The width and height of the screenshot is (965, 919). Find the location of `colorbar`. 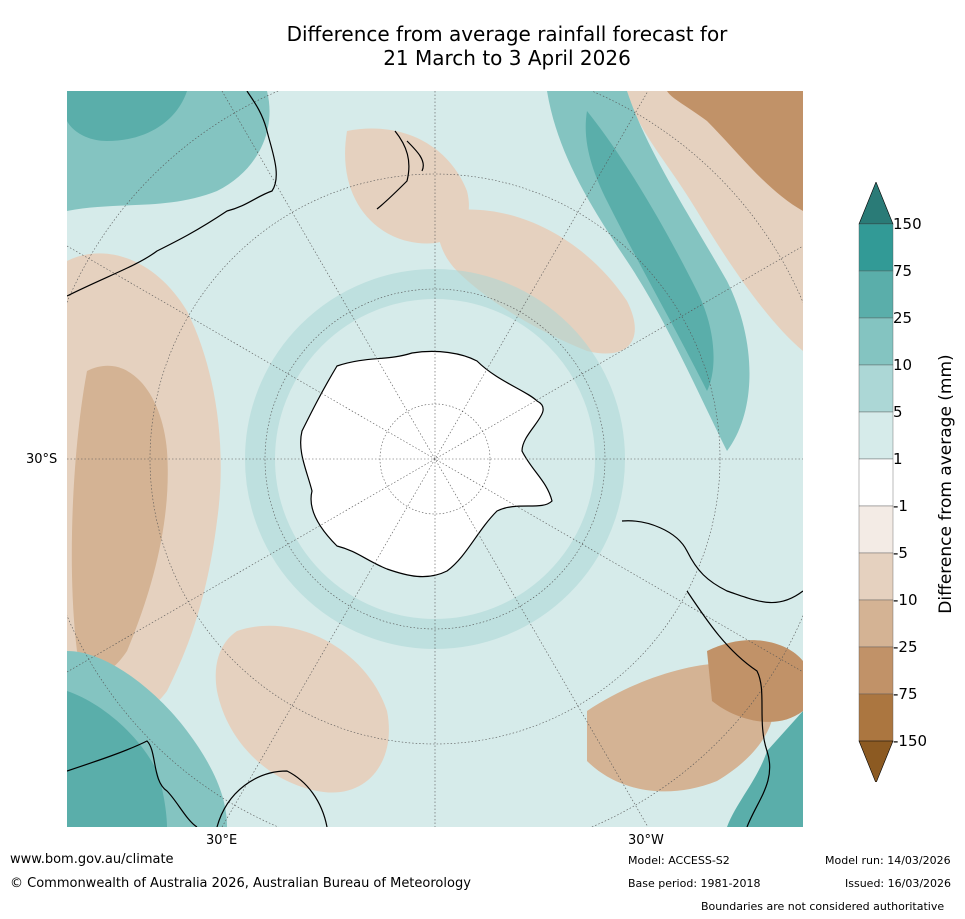

colorbar is located at coordinates (876, 482).